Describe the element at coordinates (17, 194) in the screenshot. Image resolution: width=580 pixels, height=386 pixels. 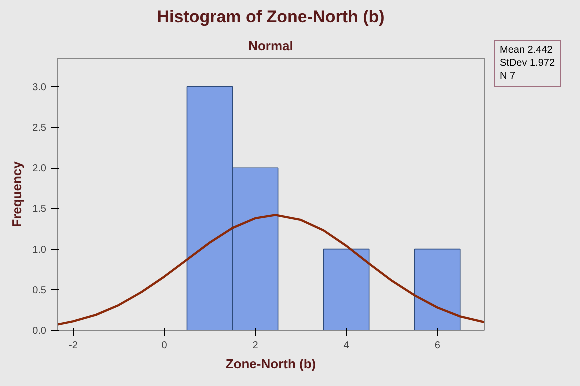
I see `y-axis-title: Frequency` at that location.